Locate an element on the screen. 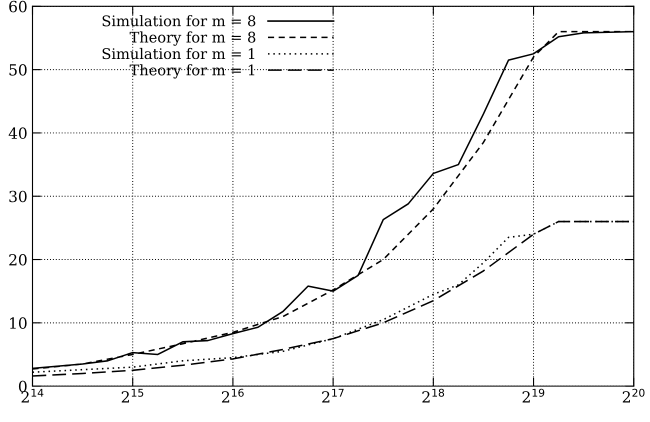  x-tick-label: 2$^{16}$ is located at coordinates (233, 395).